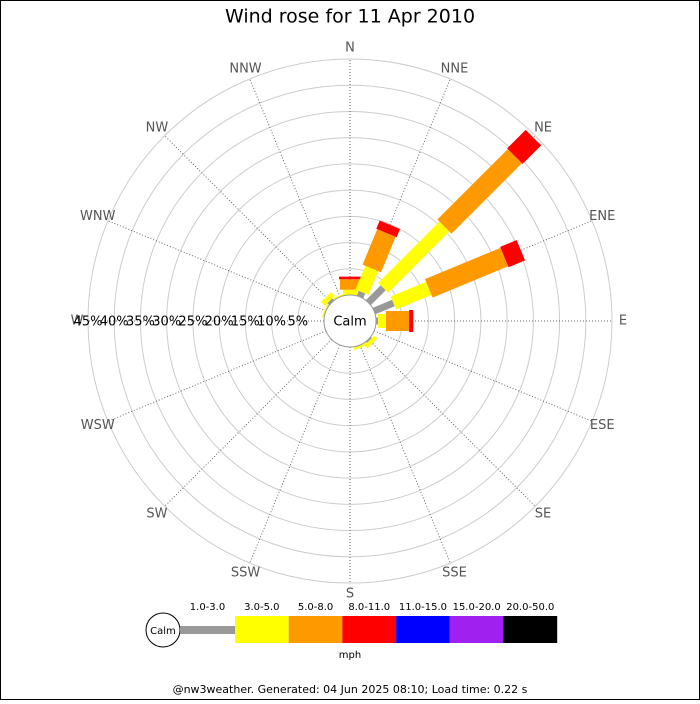 This screenshot has height=704, width=700. I want to click on r-tick-label: 20%, so click(219, 322).